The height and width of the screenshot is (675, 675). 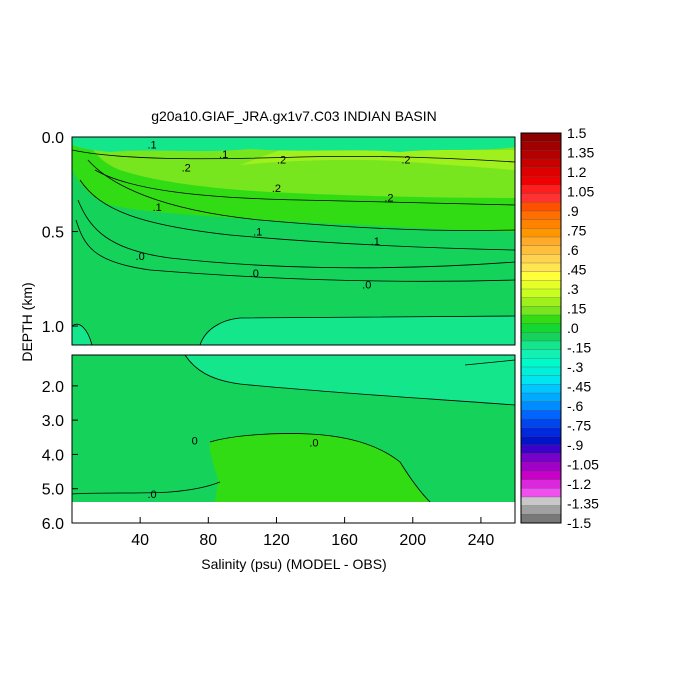 I want to click on upper-teal-corner, so click(x=82, y=334).